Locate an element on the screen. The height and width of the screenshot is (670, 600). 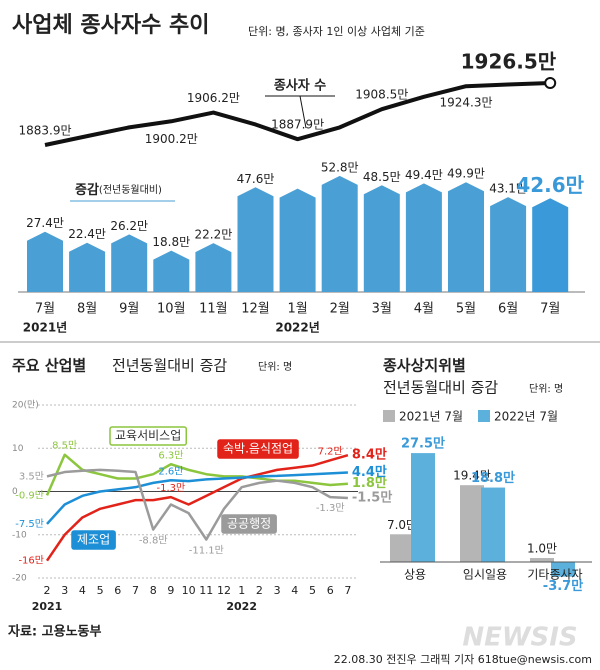
credit: 22.08.30 전진우 그래픽 기자 618tue@newsis.com is located at coordinates (463, 659).